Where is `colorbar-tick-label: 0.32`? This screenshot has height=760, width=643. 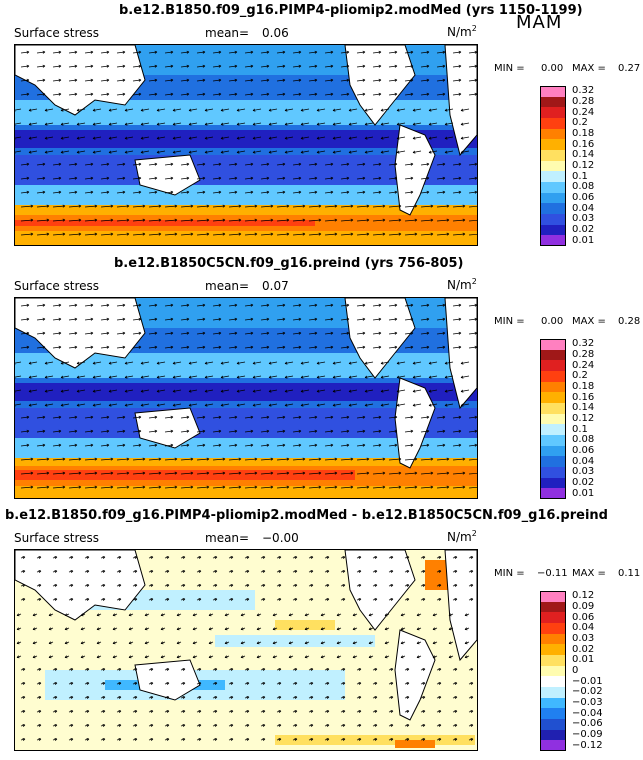 colorbar-tick-label: 0.32 is located at coordinates (583, 91).